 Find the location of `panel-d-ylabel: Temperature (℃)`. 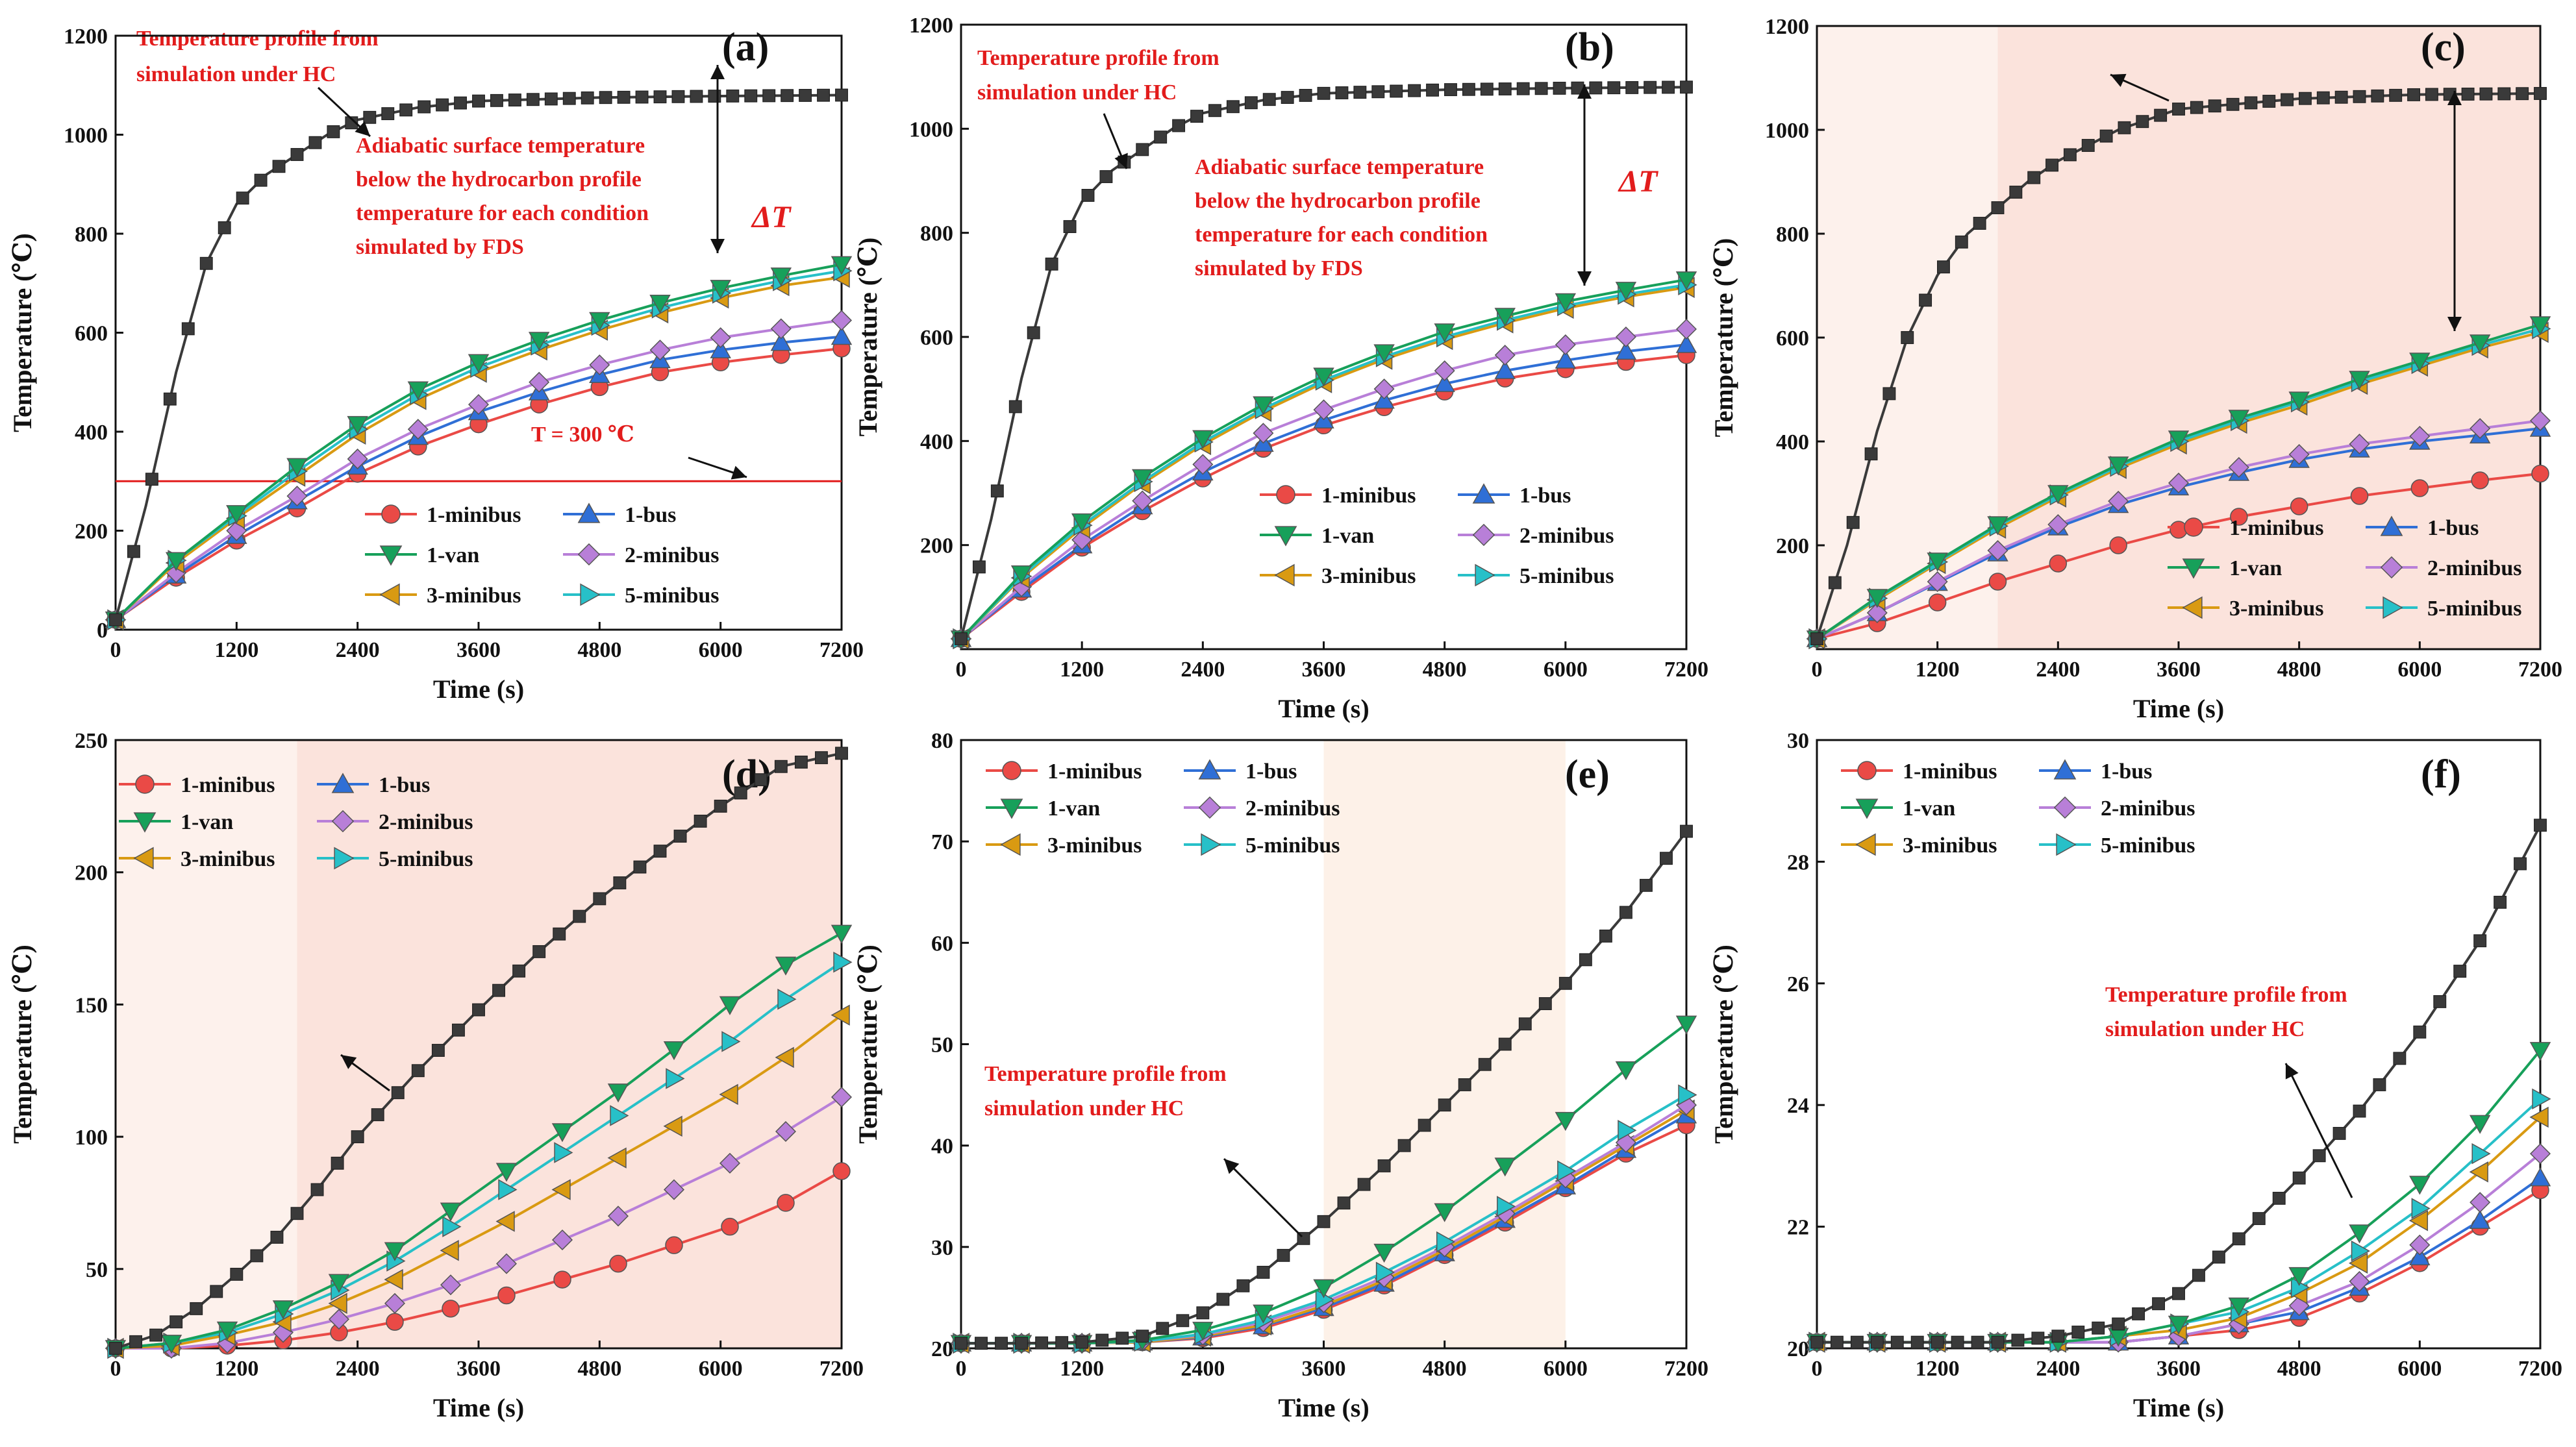

panel-d-ylabel: Temperature (℃) is located at coordinates (22, 1044).